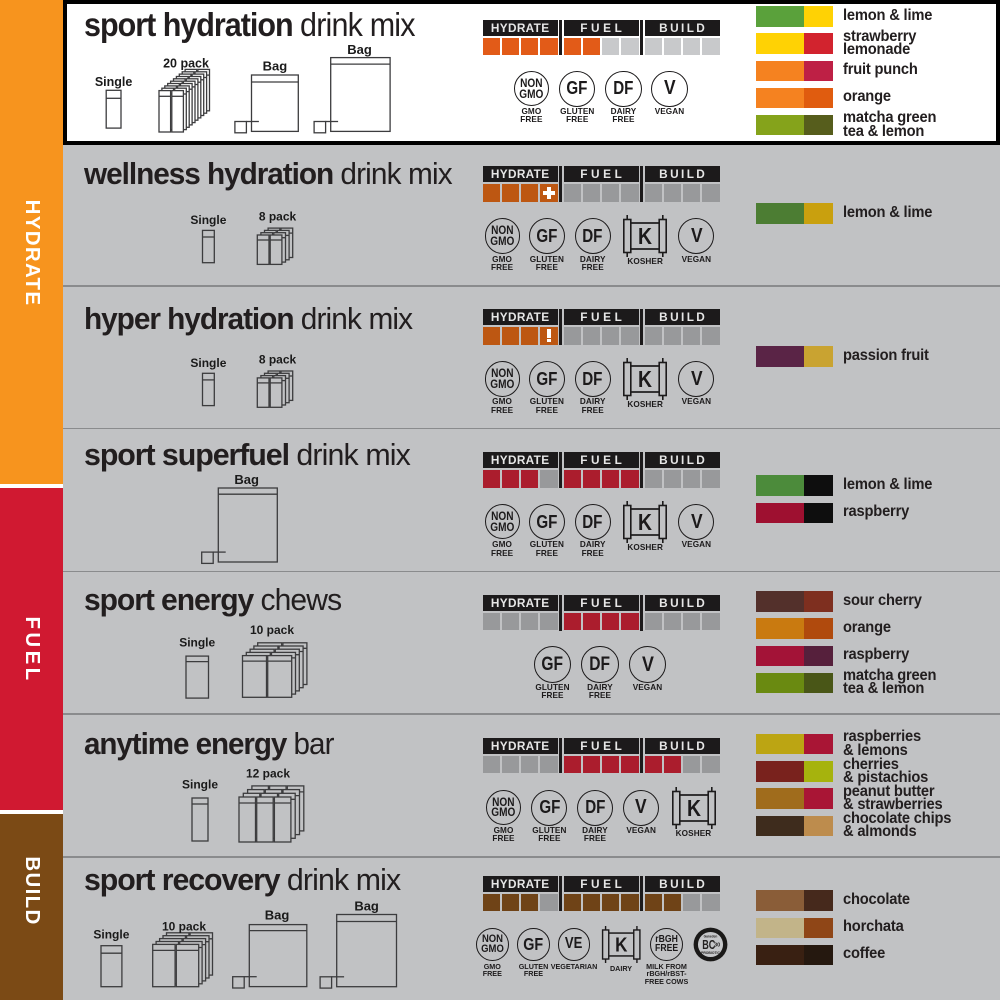  What do you see at coordinates (186, 64) in the screenshot?
I see `svg-text: 20 pack` at bounding box center [186, 64].